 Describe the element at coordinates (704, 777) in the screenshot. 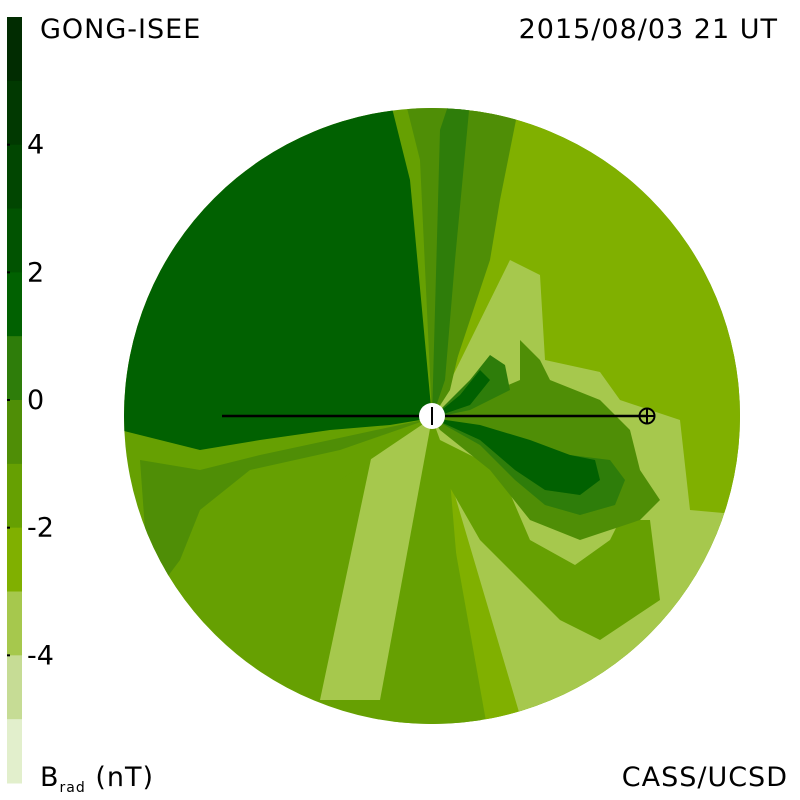

I see `credit-label: CASS/UCSD` at that location.